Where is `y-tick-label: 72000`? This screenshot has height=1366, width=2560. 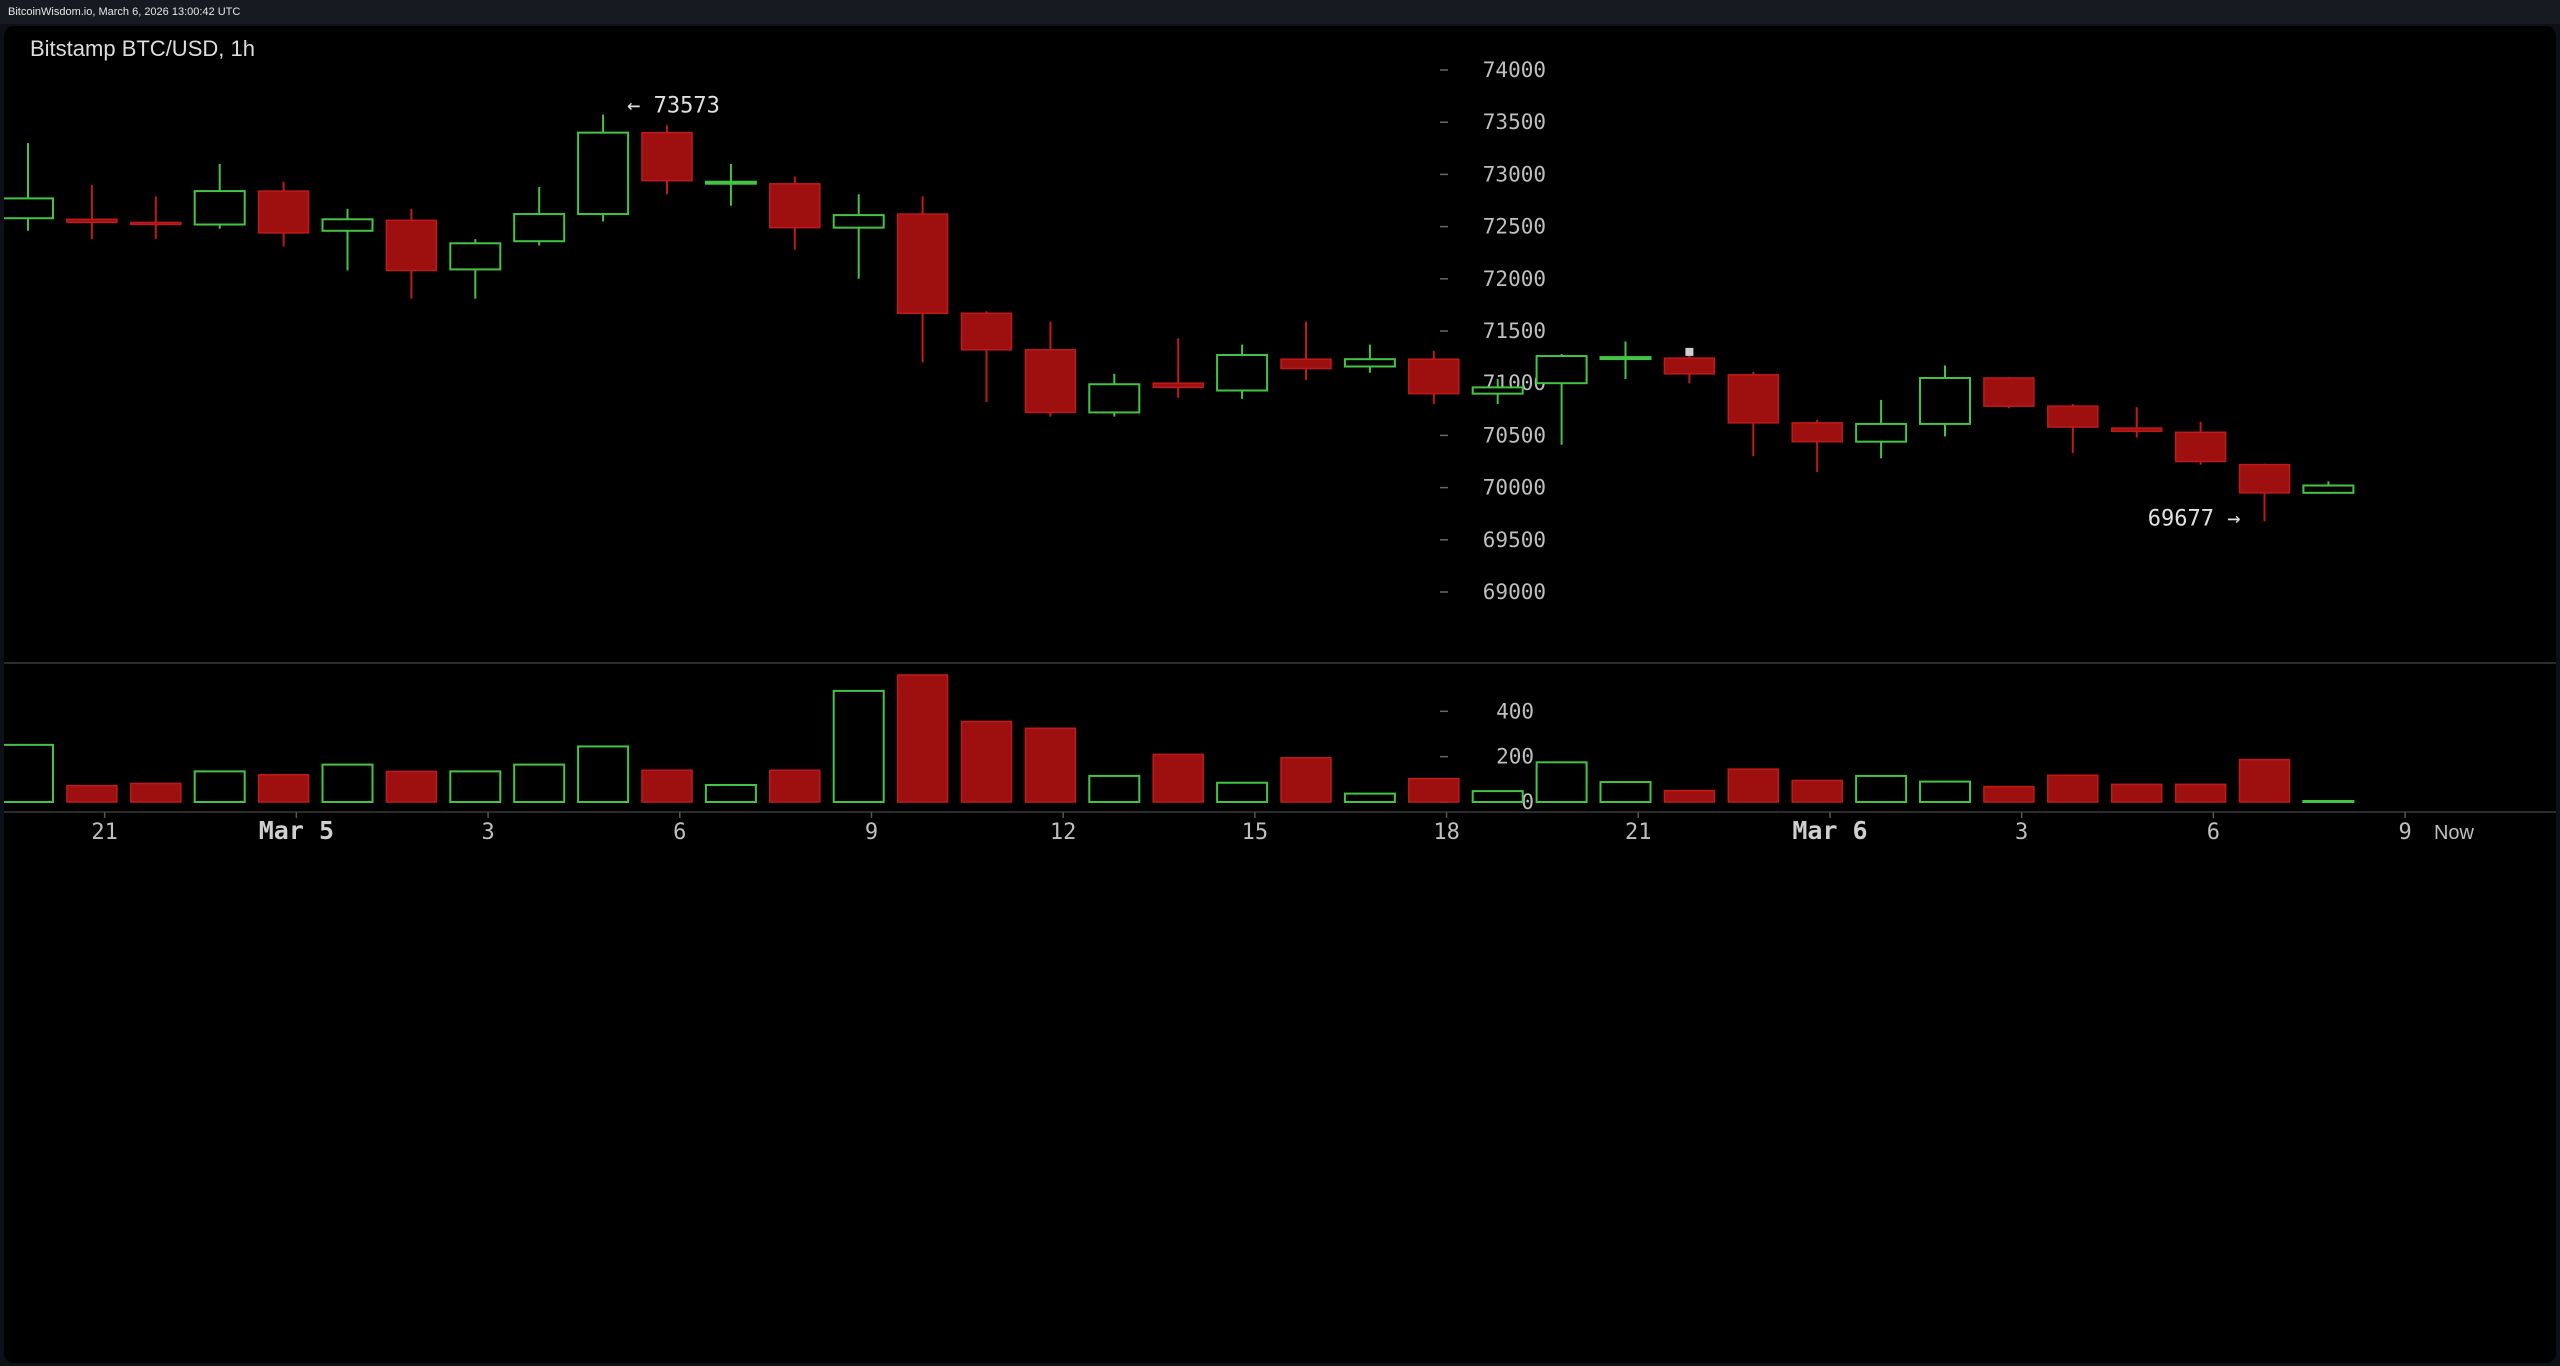
y-tick-label: 72000 is located at coordinates (1514, 279).